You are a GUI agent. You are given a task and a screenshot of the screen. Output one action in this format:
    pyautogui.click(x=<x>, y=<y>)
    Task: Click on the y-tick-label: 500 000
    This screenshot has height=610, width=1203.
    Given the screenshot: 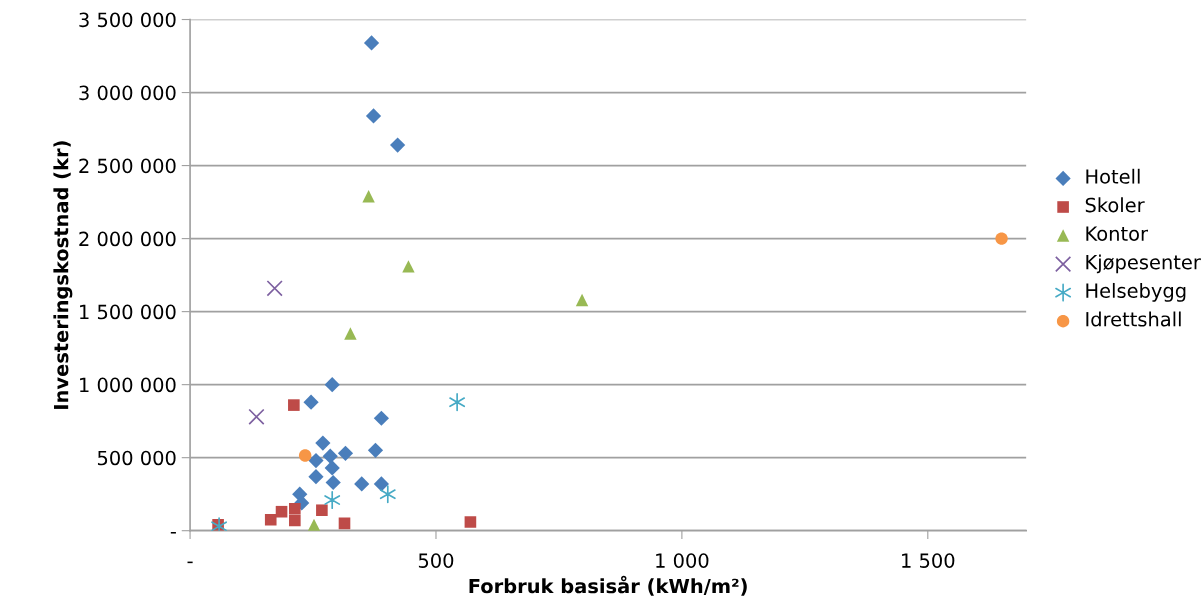 What is the action you would take?
    pyautogui.click(x=136, y=458)
    